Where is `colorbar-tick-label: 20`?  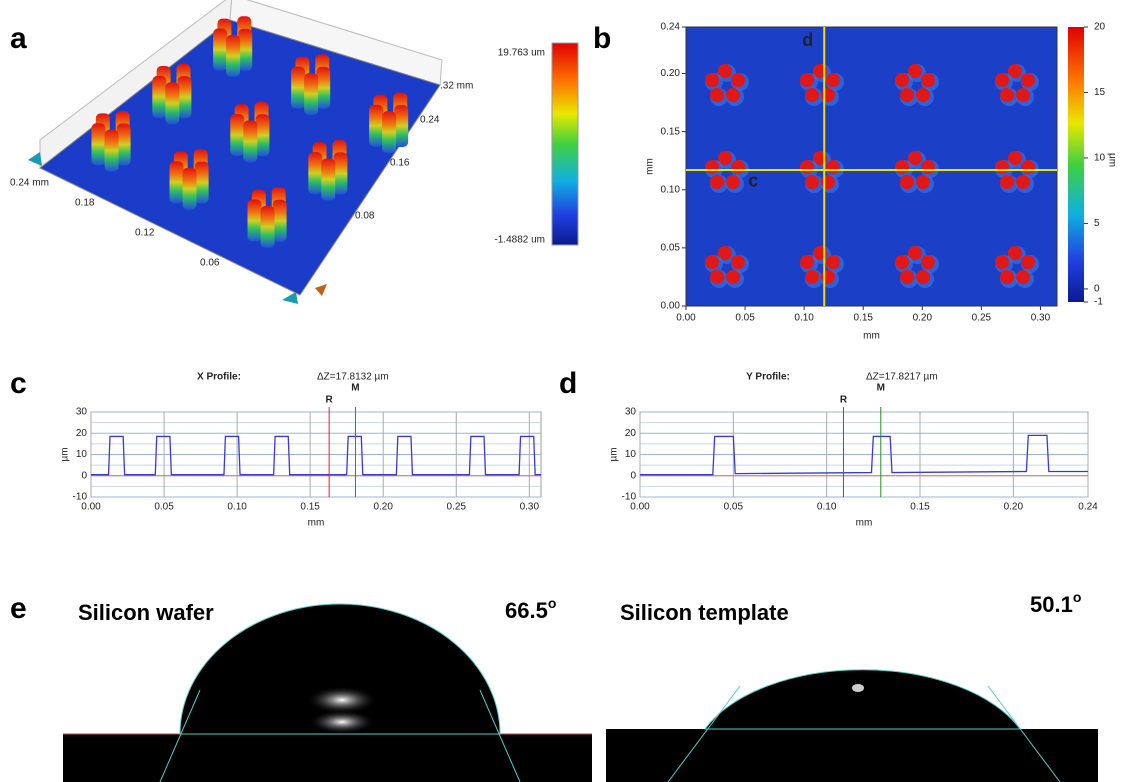
colorbar-tick-label: 20 is located at coordinates (1100, 27).